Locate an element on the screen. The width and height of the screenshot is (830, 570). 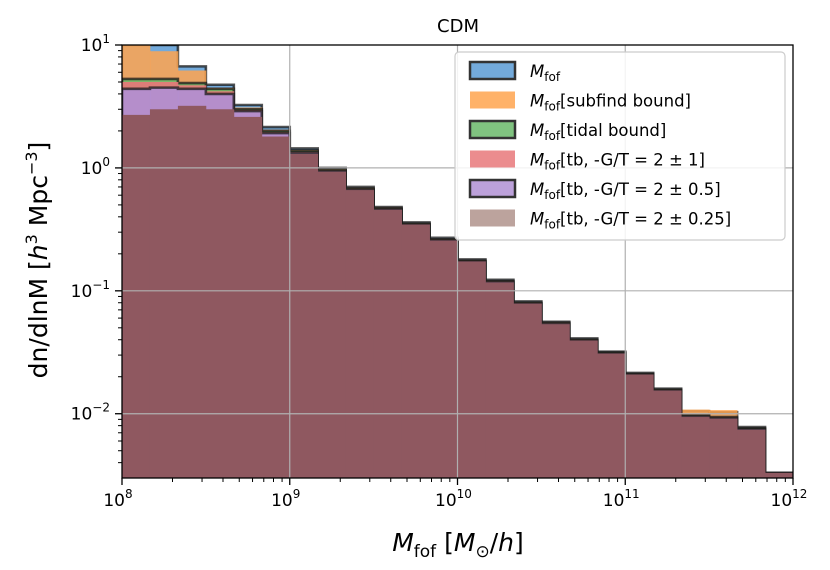
y-axis-label: dn/dlnM [h3 Mpc−3] is located at coordinates (37, 260).